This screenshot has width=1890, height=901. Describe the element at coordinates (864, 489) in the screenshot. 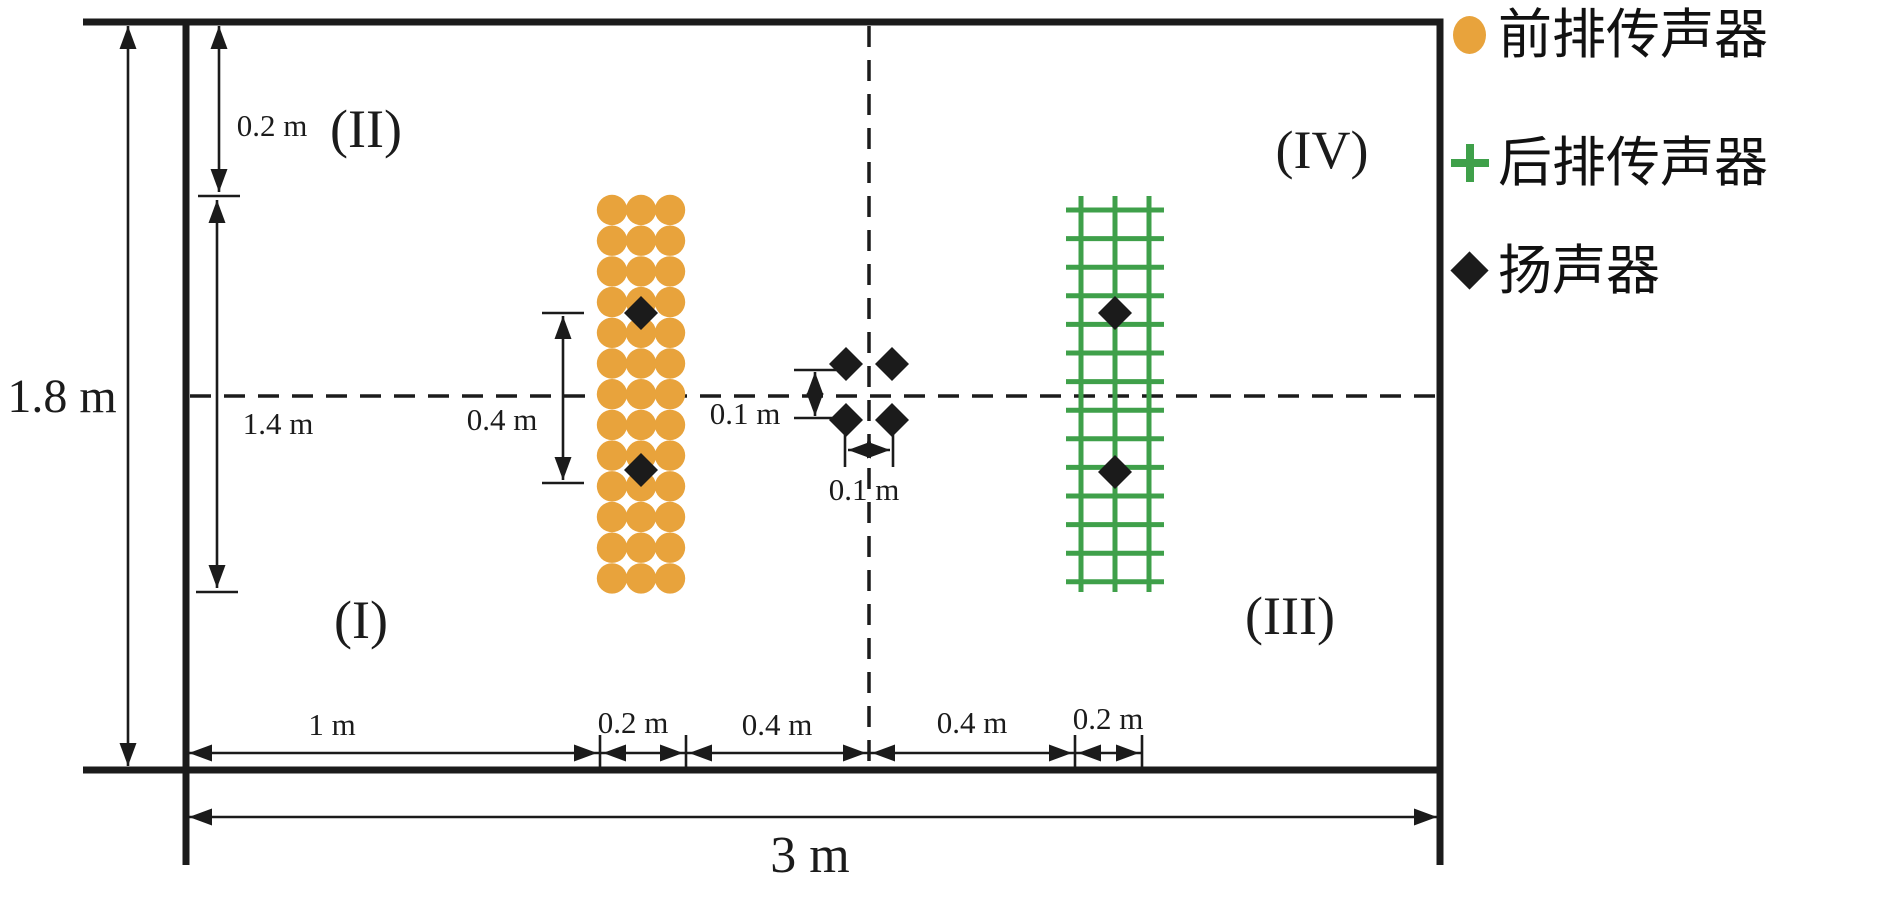

I see `dim-label-center-horizontal-gap: 0.1 m` at that location.